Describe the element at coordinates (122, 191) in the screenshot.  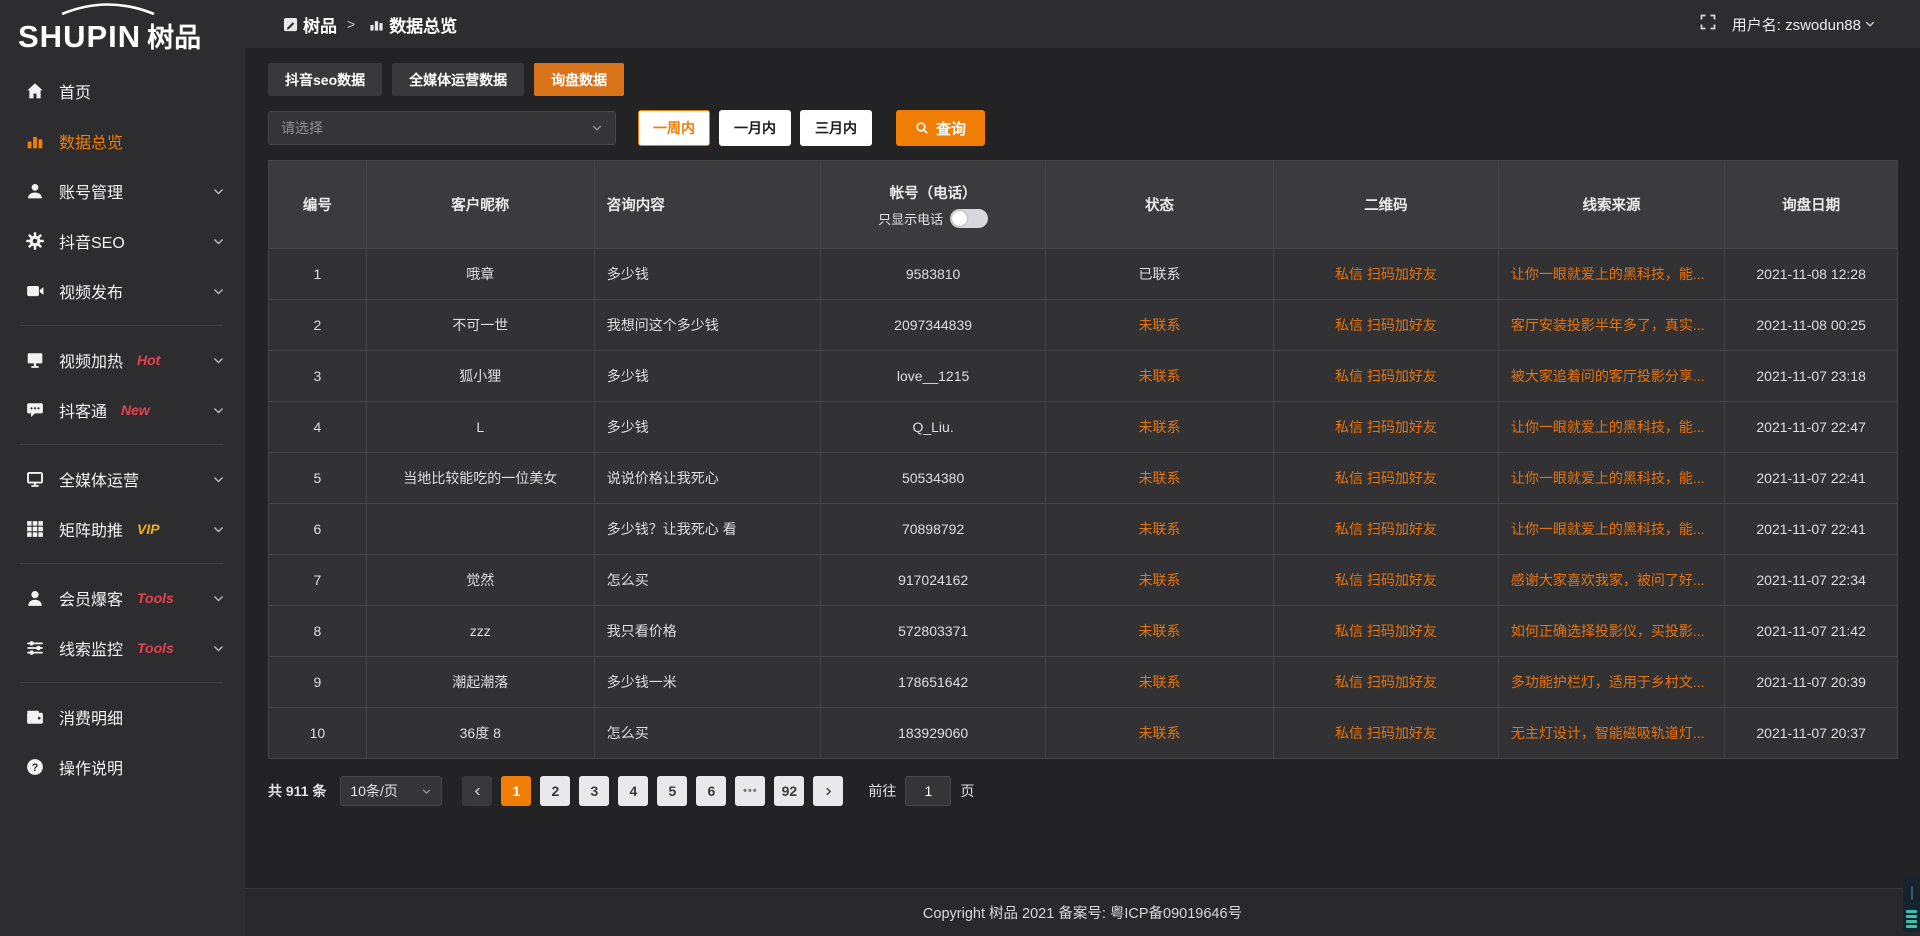
I see `sidebar-item-user: 账号管理` at that location.